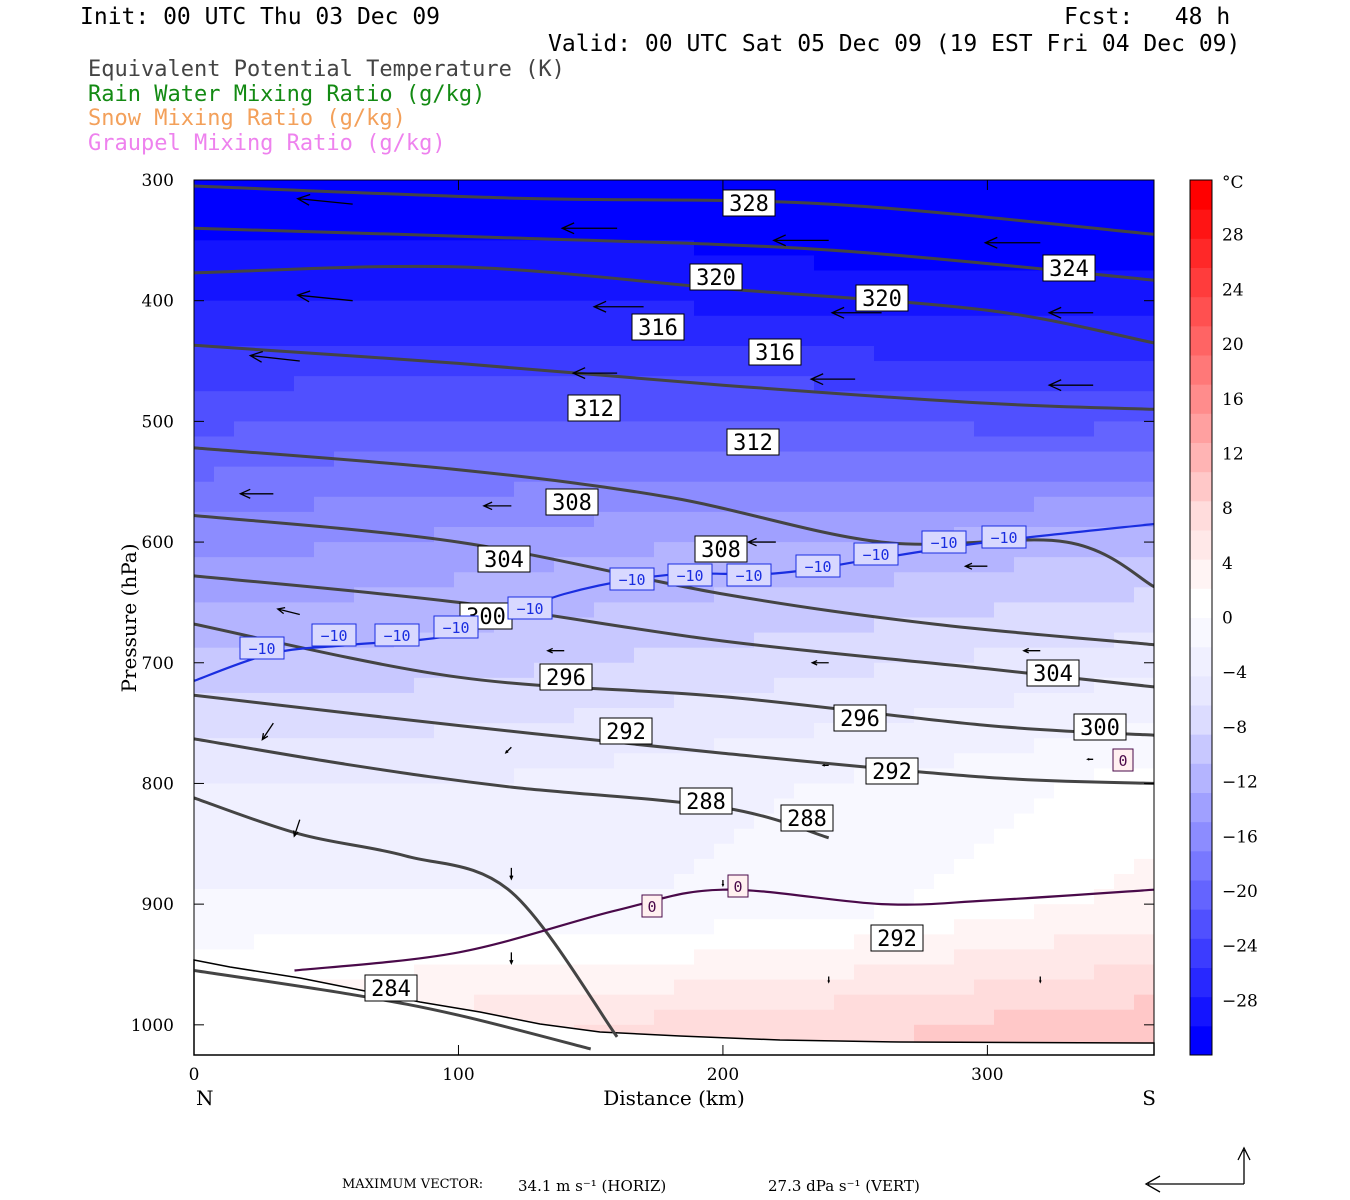 Image resolution: width=1350 pixels, height=1200 pixels. What do you see at coordinates (943, 543) in the screenshot?
I see `svg-text: −10` at bounding box center [943, 543].